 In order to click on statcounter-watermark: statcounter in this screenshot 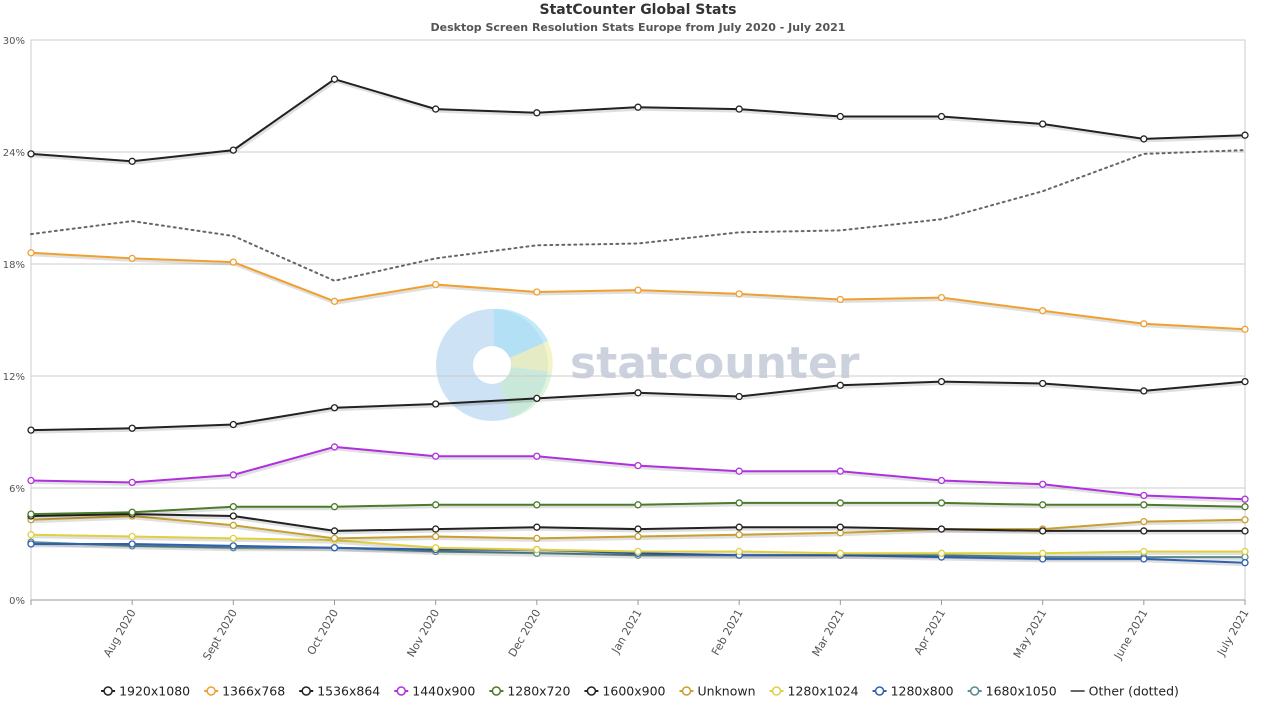, I will do `click(648, 364)`.